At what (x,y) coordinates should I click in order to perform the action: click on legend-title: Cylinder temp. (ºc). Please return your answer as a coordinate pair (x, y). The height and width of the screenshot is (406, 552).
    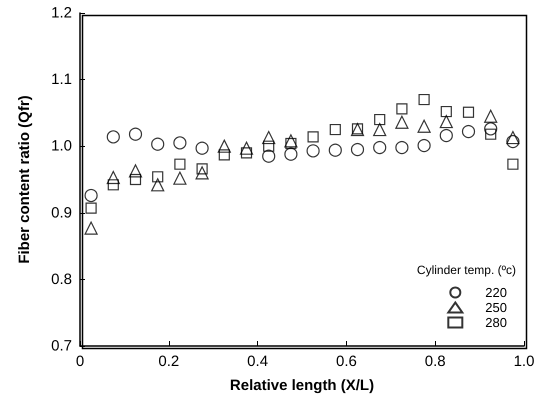
    Looking at the image, I should click on (466, 270).